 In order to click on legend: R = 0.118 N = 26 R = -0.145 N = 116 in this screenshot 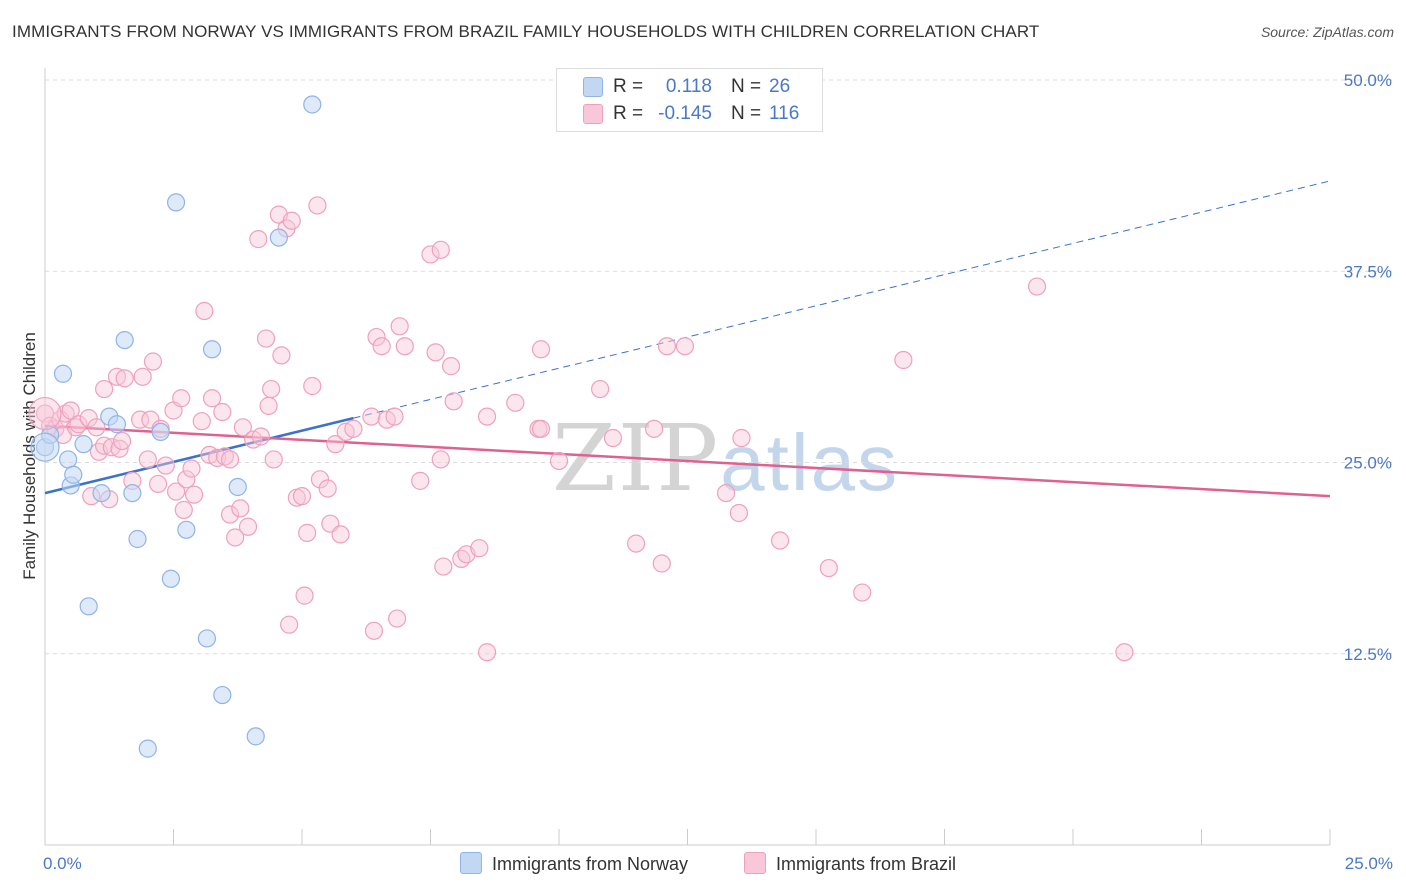, I will do `click(689, 100)`.